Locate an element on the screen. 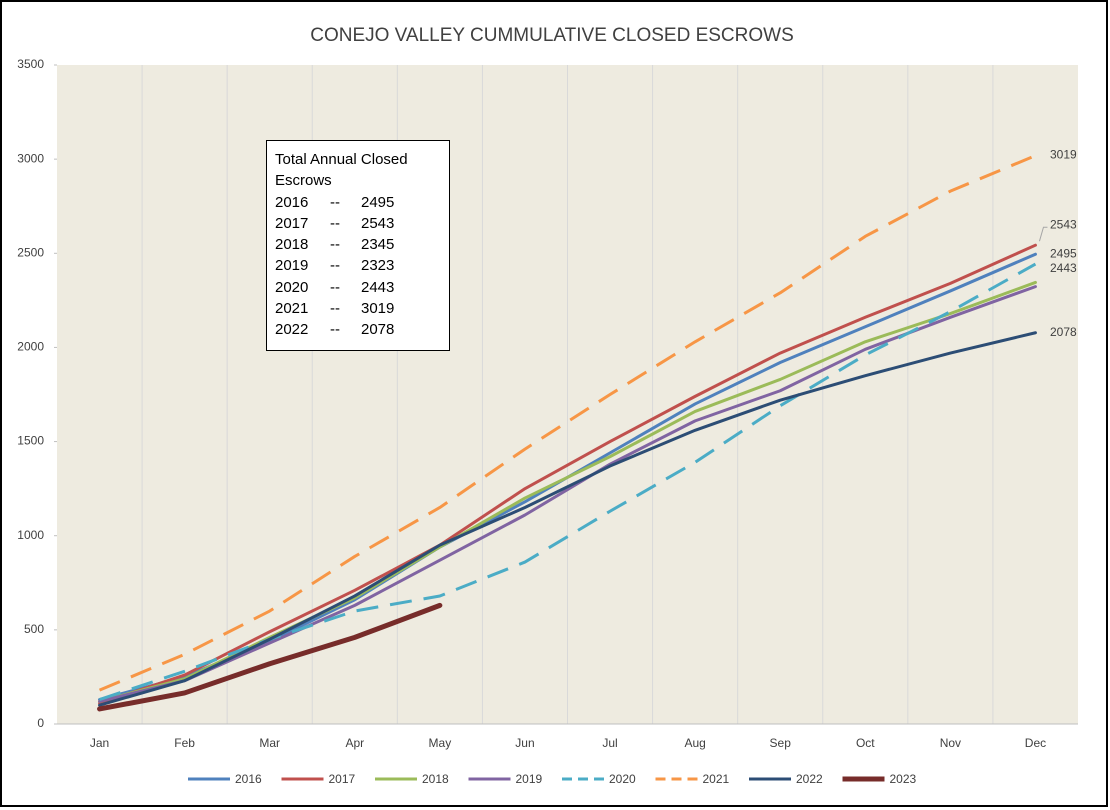 The height and width of the screenshot is (810, 1110). legend-label: 2022 is located at coordinates (809, 779).